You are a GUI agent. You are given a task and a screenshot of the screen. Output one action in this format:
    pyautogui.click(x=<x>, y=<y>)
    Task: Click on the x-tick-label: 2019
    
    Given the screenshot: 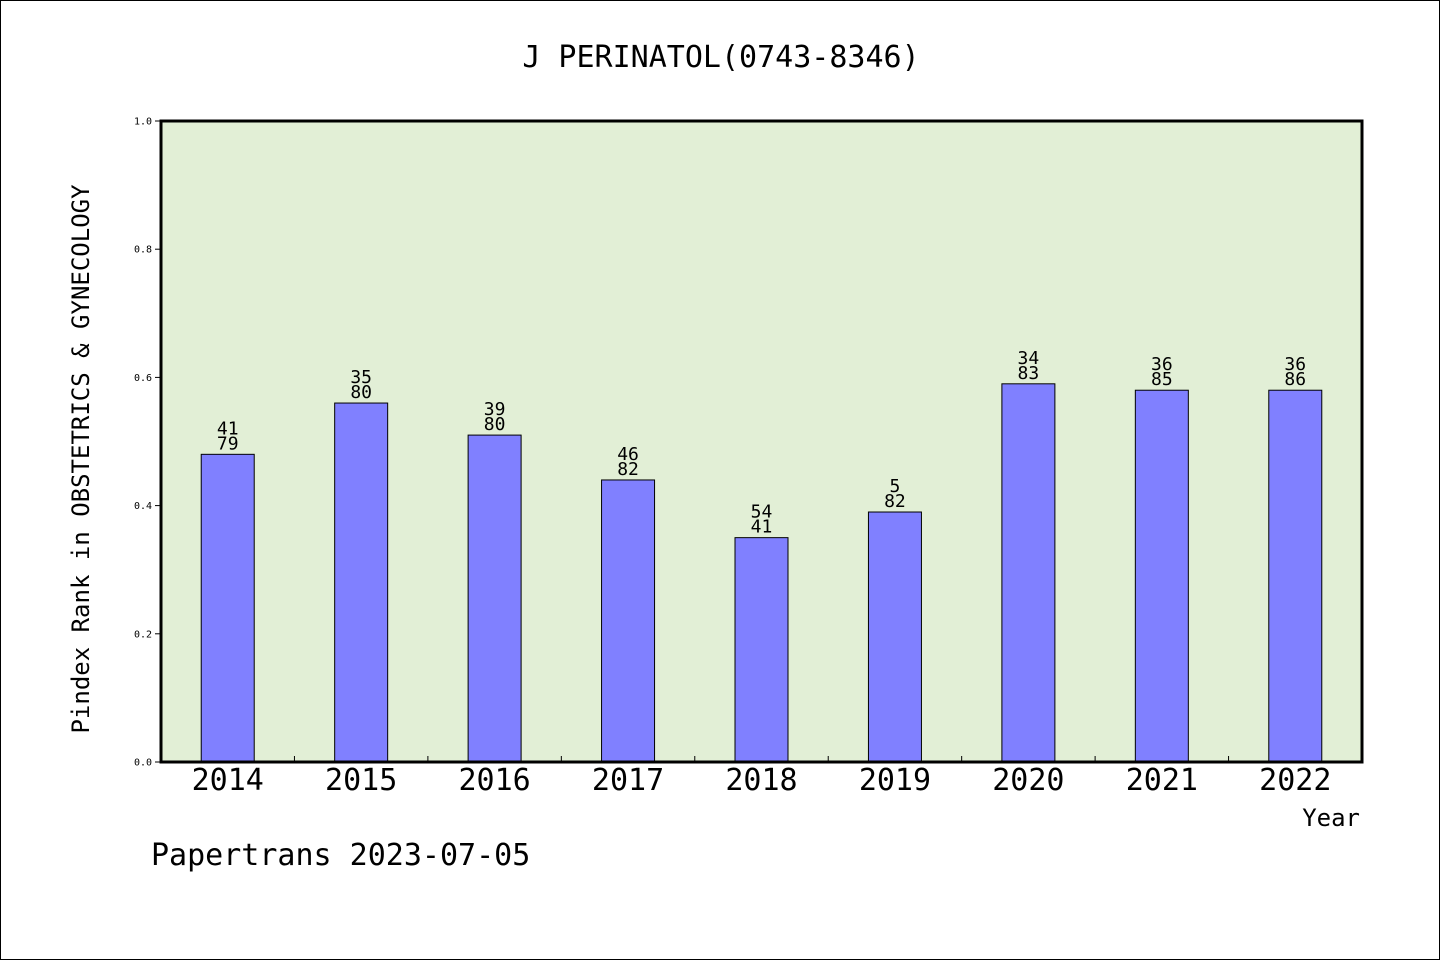 What is the action you would take?
    pyautogui.click(x=895, y=780)
    